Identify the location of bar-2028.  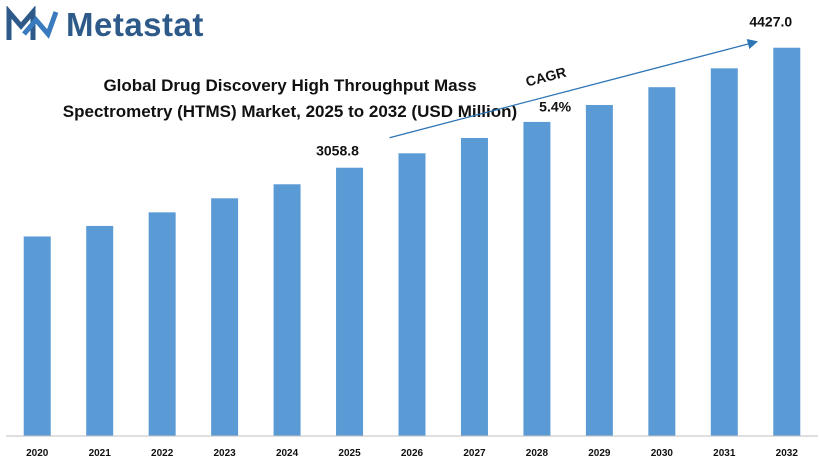
(537, 279).